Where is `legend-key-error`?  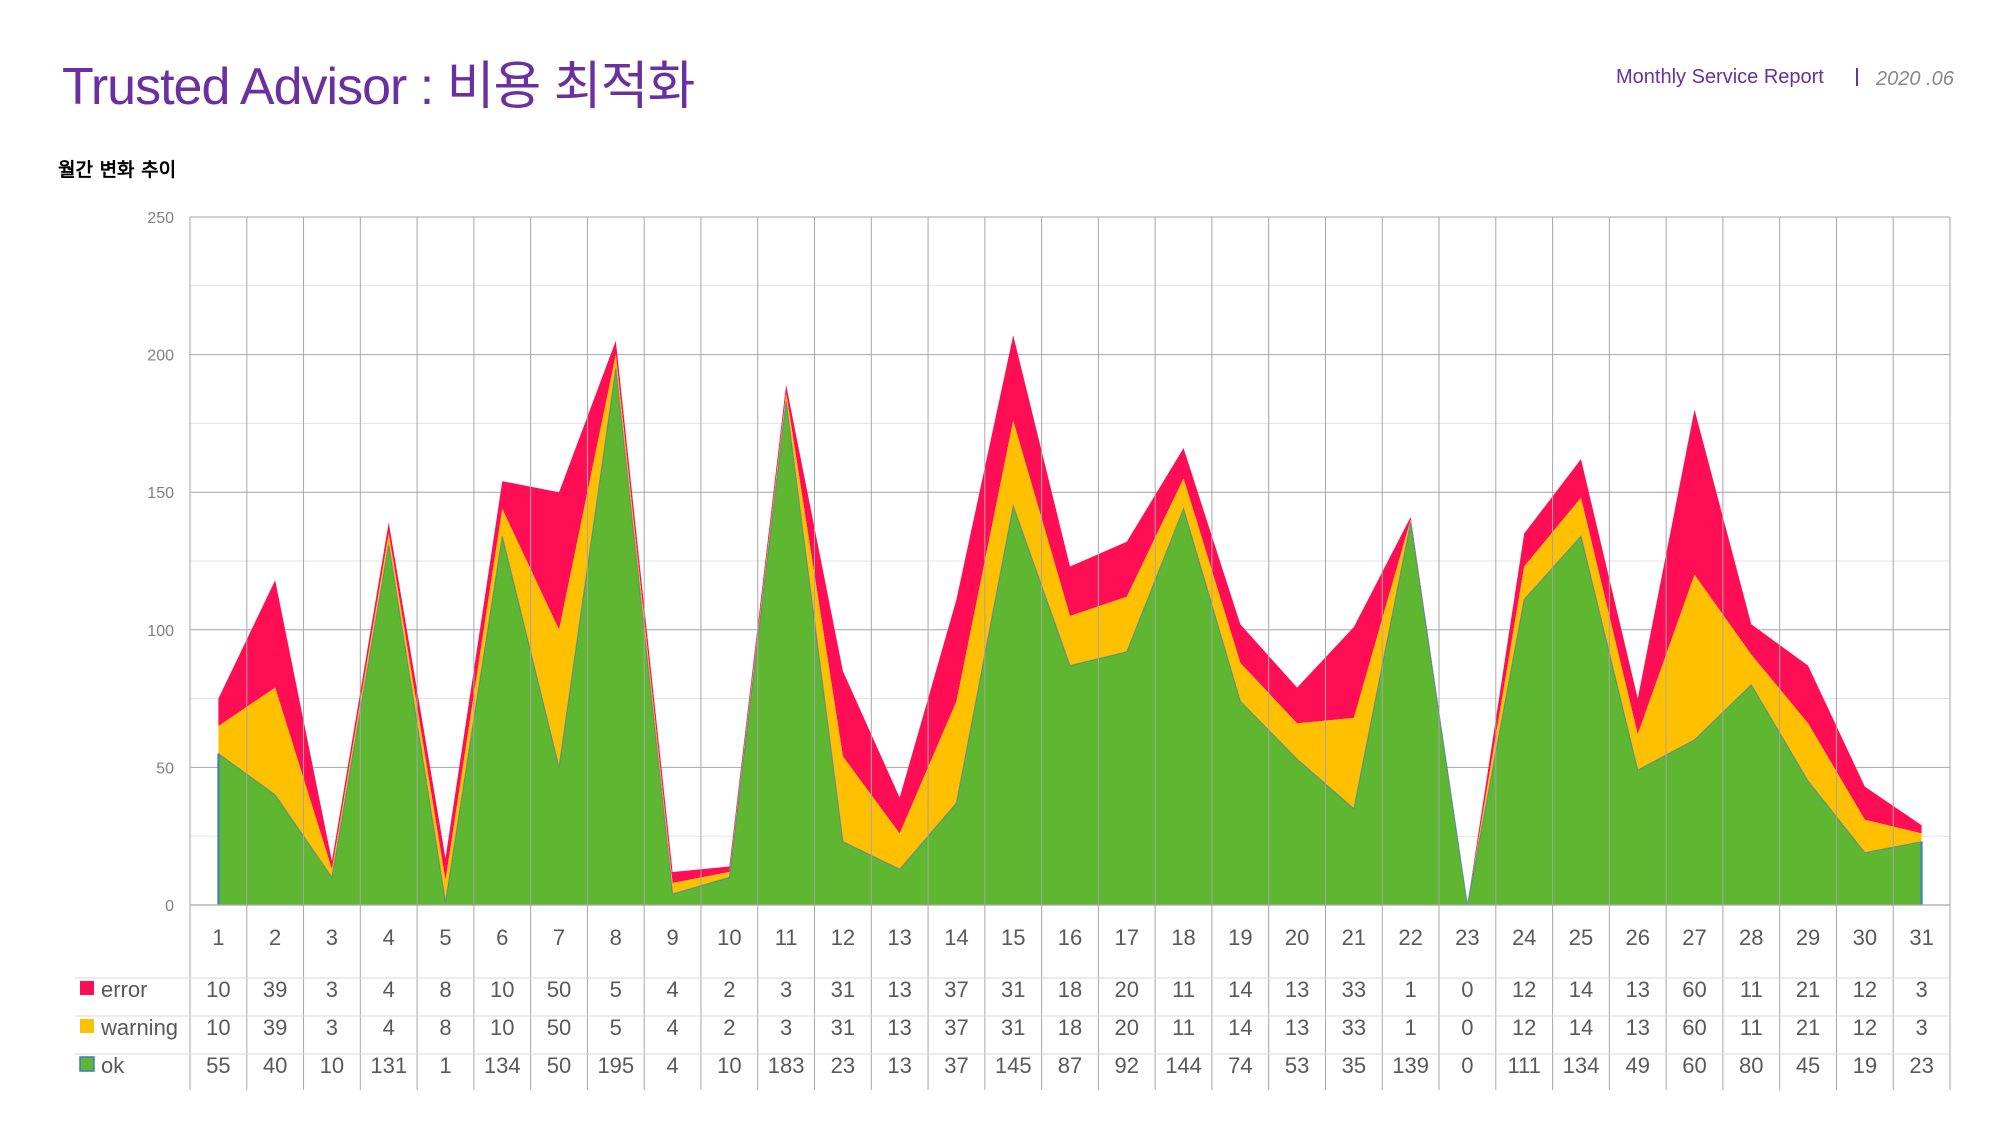 legend-key-error is located at coordinates (87, 988).